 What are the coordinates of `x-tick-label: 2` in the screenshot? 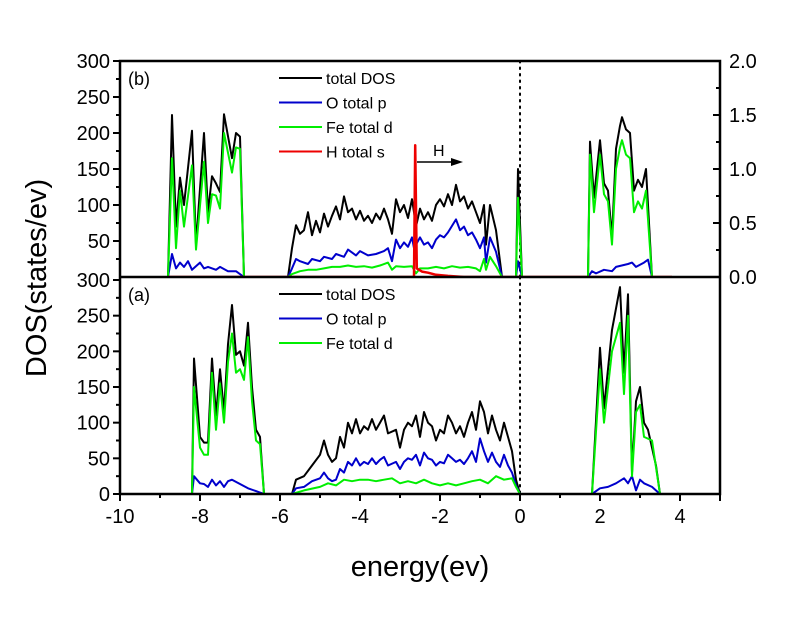 It's located at (599, 517).